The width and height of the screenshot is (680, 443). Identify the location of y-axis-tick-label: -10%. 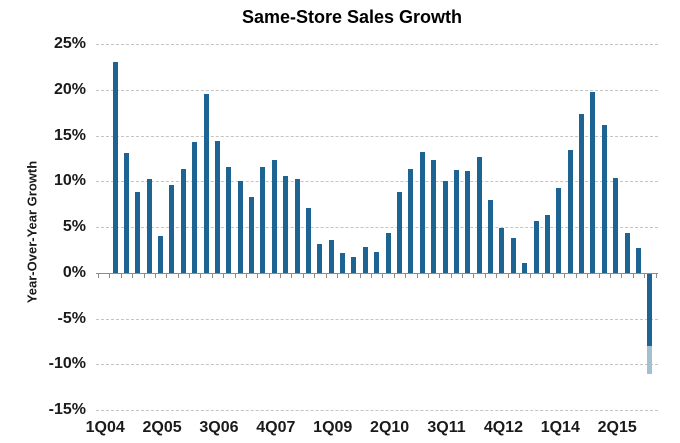
(67, 364).